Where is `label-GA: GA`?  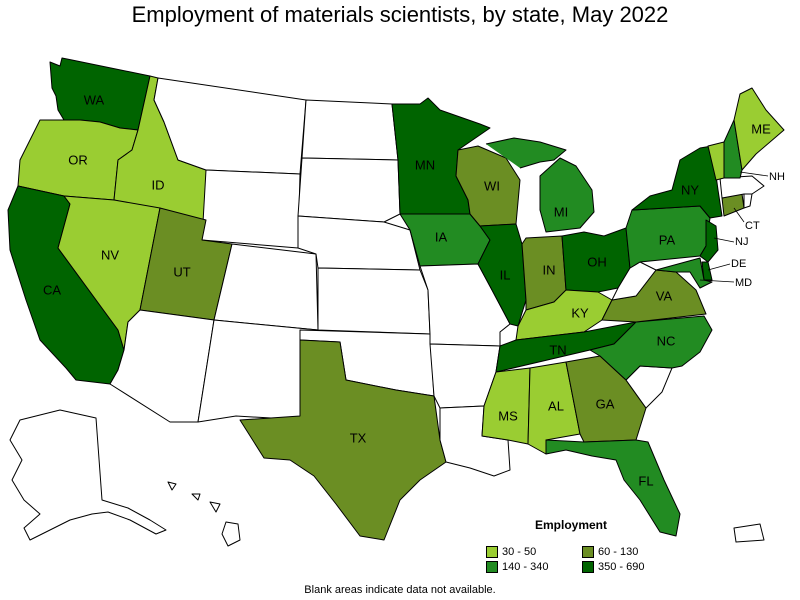 label-GA: GA is located at coordinates (605, 403).